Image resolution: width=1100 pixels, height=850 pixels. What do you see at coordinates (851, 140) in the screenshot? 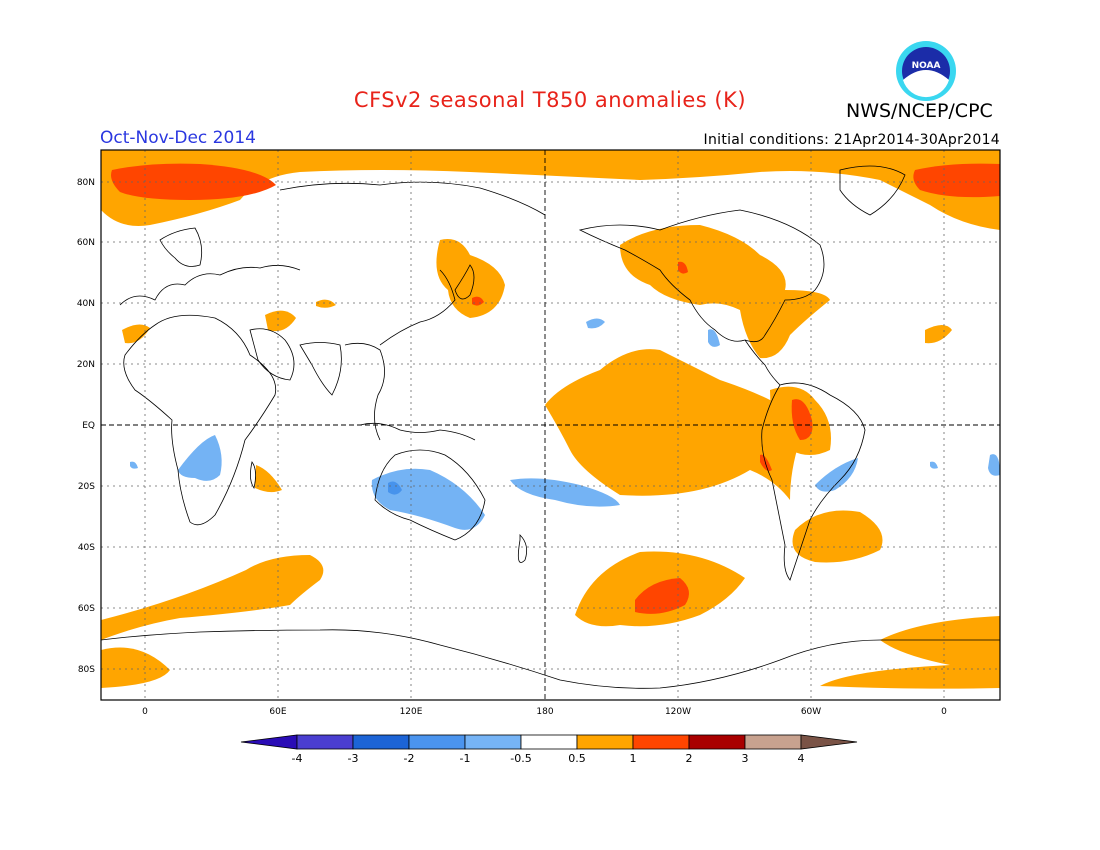
I see `initial-conditions: Initial conditions: 21Apr2014-30Apr2014` at bounding box center [851, 140].